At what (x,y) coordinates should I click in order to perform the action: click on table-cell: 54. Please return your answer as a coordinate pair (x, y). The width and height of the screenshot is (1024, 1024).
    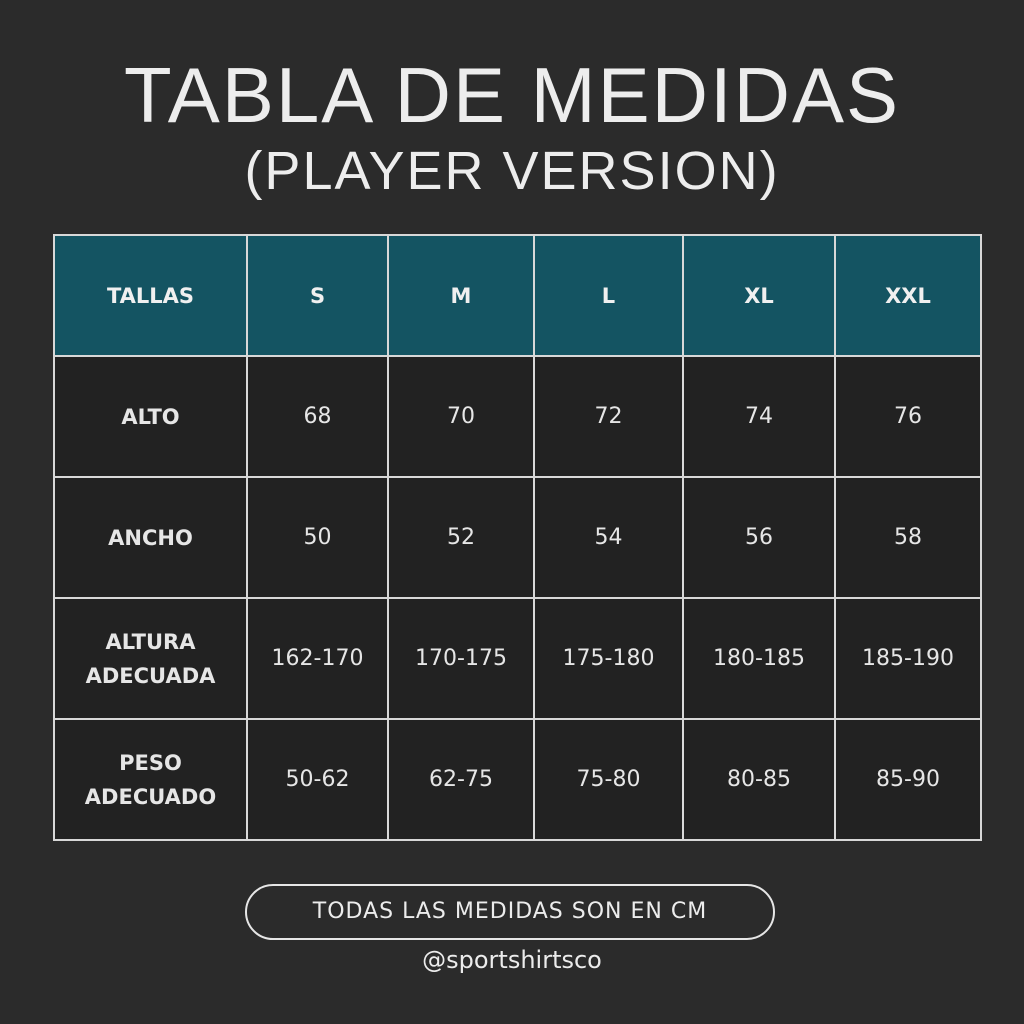
    Looking at the image, I should click on (608, 537).